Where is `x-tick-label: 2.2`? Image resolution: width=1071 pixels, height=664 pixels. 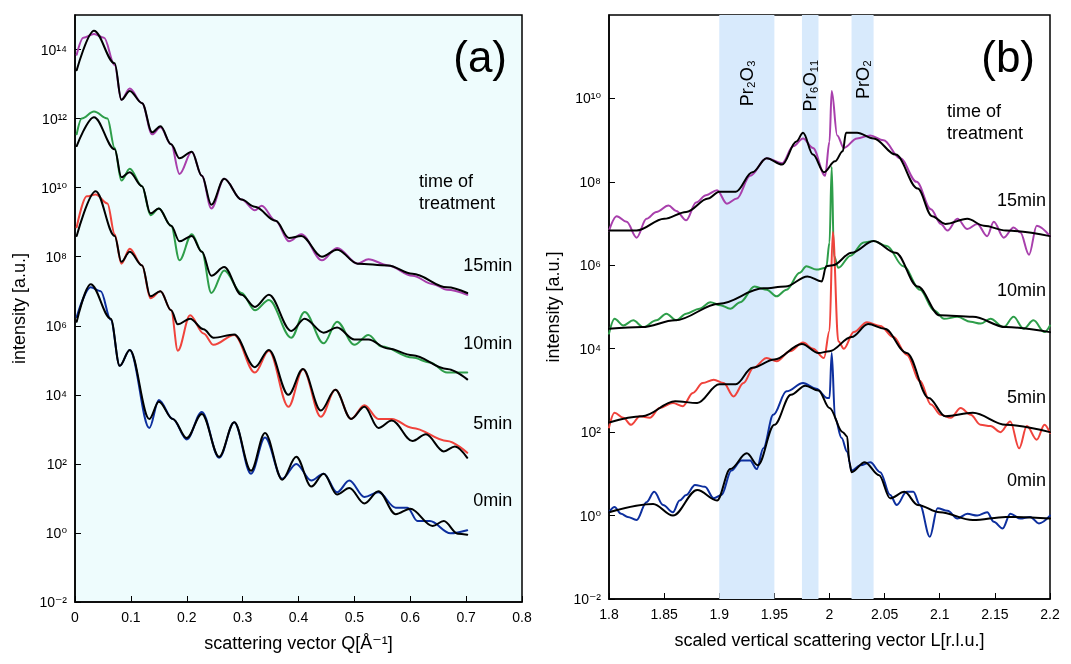 x-tick-label: 2.2 is located at coordinates (1050, 614).